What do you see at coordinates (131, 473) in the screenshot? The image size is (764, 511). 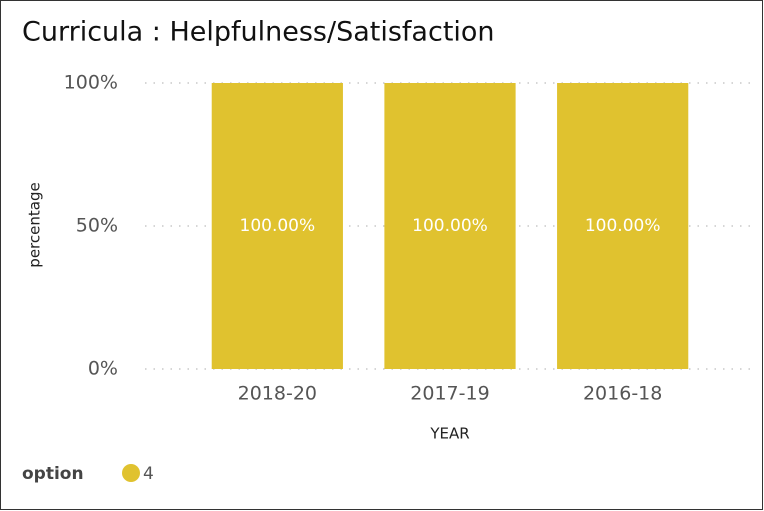 I see `legend-marker` at bounding box center [131, 473].